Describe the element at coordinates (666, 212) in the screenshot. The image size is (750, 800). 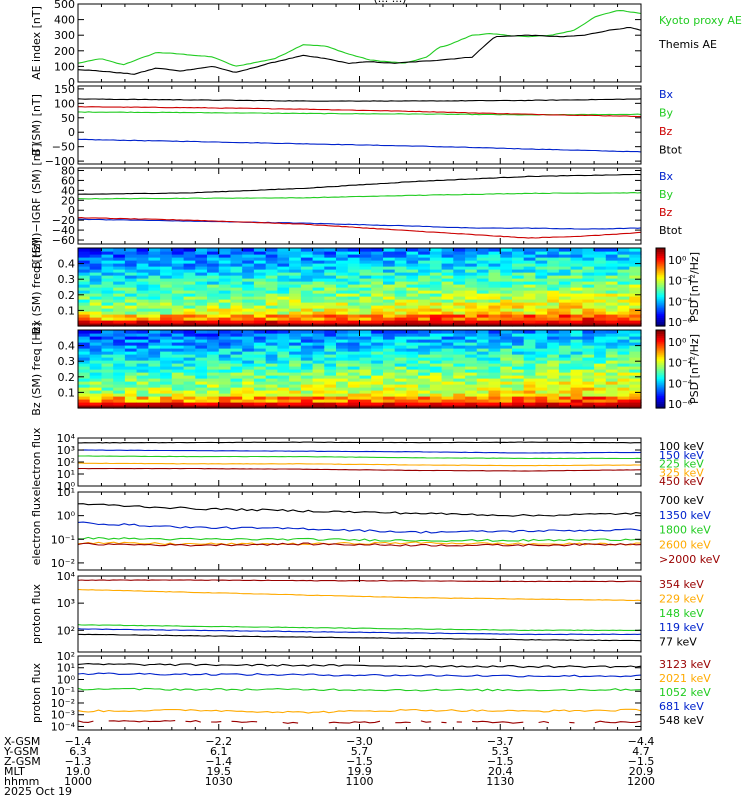
I see `legend-bz: Bz` at that location.